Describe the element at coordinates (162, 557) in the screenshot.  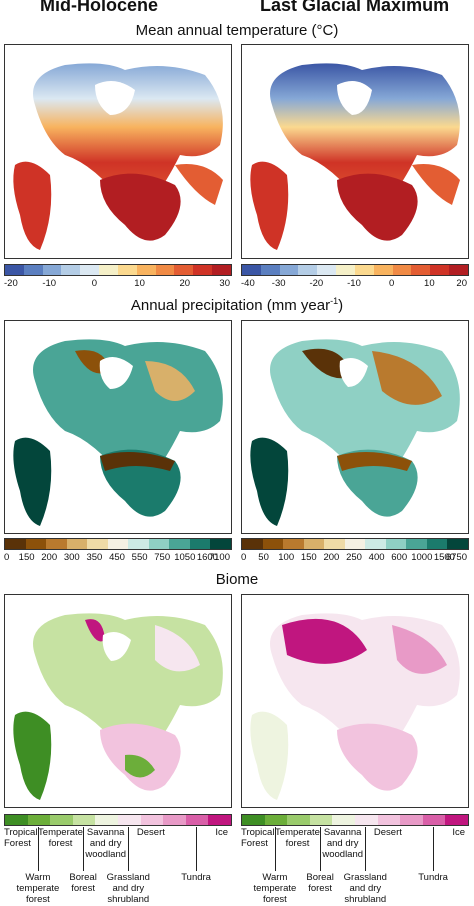
I see `precipitation-tick: 750` at that location.